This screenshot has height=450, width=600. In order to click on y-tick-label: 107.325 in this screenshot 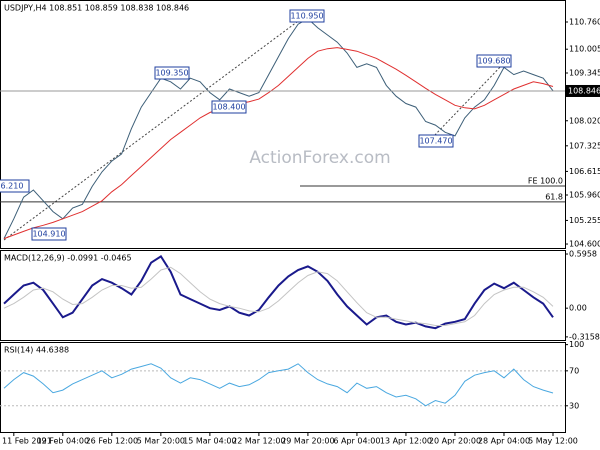, I will do `click(584, 145)`.